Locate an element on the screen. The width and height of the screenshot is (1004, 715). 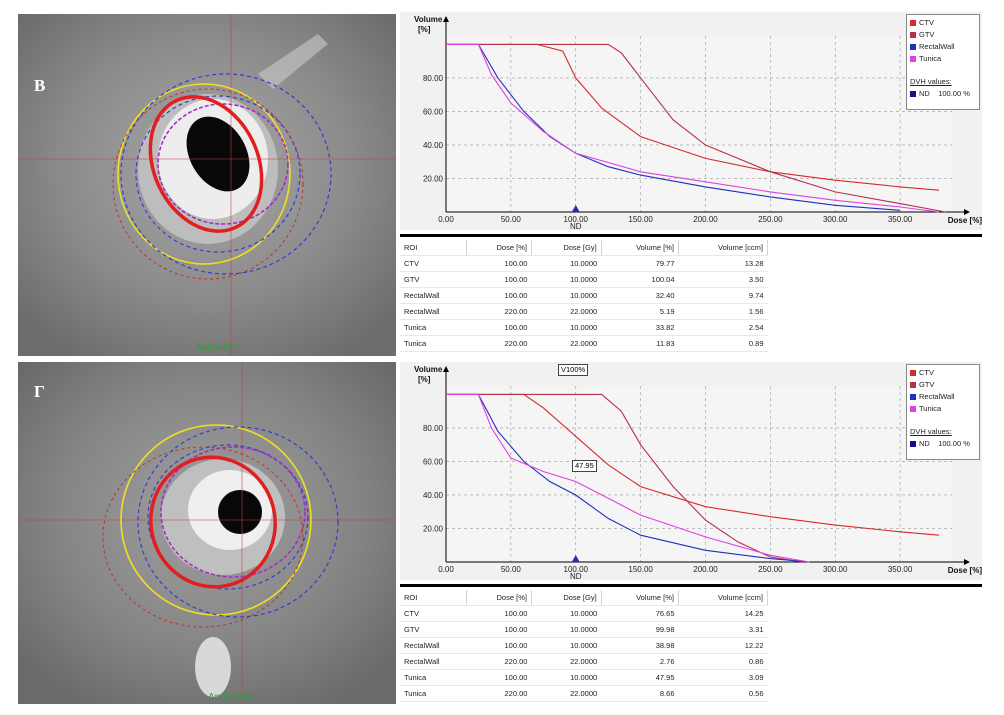
series-line-gtv is located at coordinates (696, 128).